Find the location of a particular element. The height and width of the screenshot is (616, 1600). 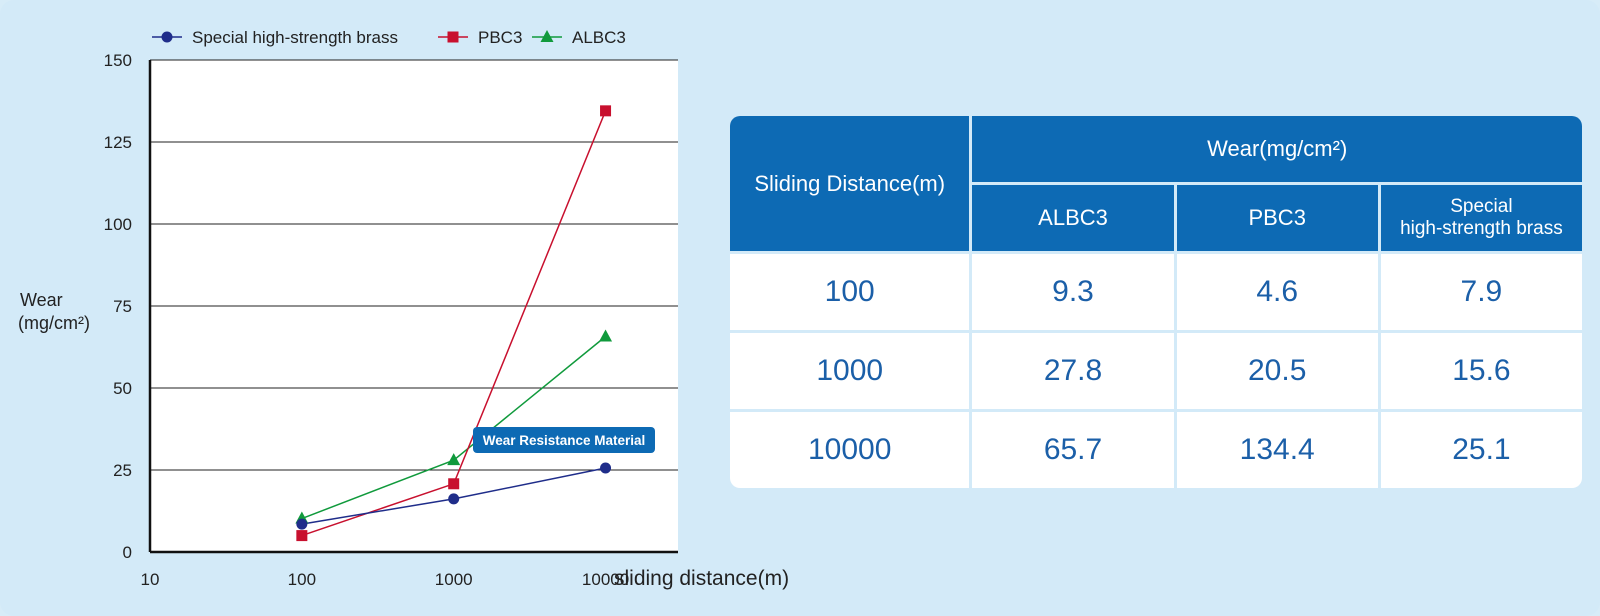

x-tick-label: 1000 is located at coordinates (454, 579).